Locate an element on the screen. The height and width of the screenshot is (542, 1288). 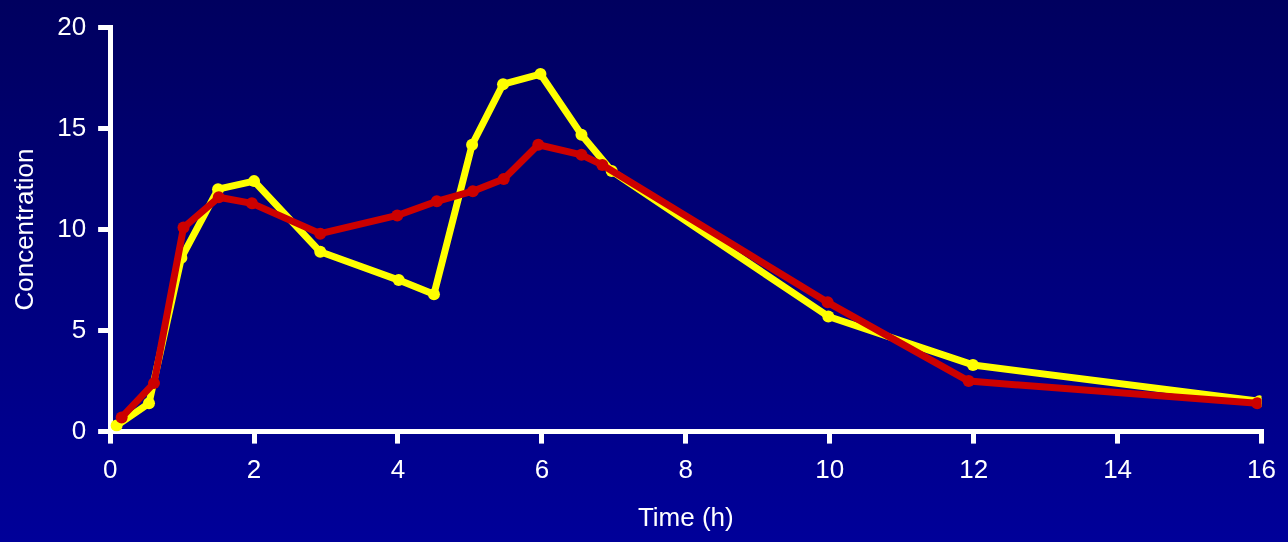
x-tick-label: 4 is located at coordinates (398, 469).